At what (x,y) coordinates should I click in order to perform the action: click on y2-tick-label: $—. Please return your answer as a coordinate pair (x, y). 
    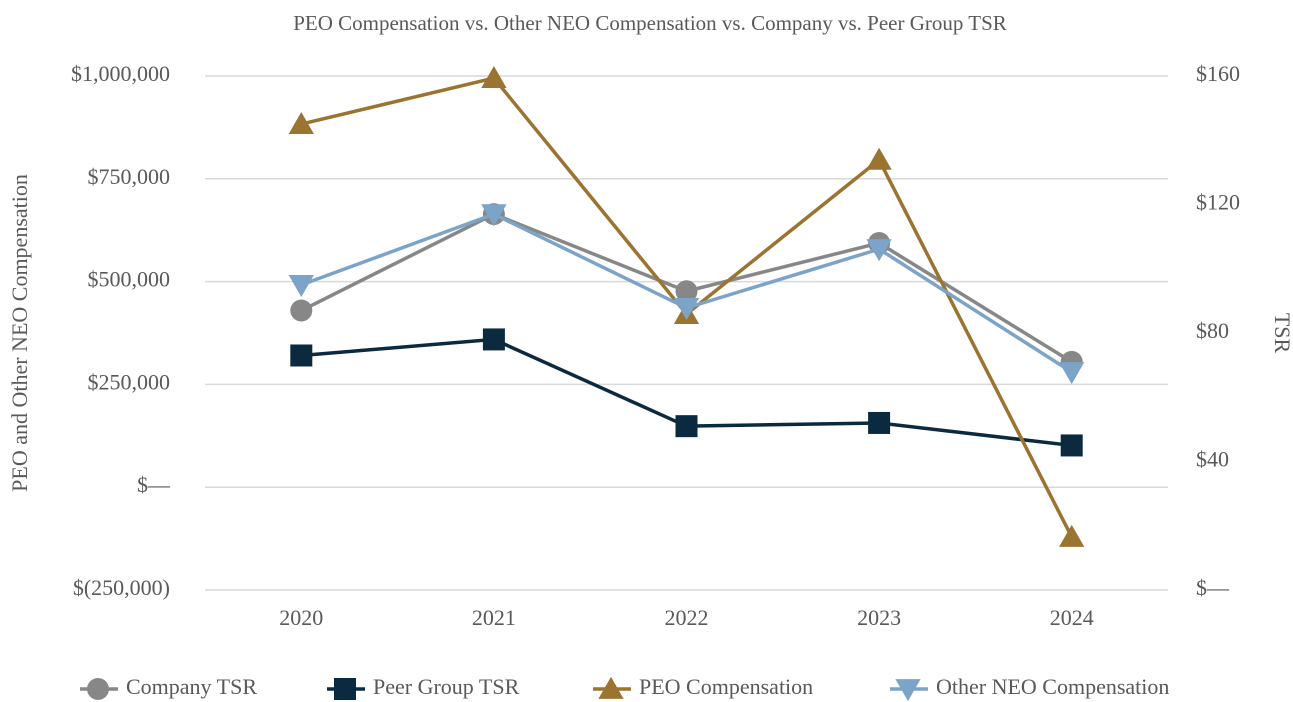
    Looking at the image, I should click on (1213, 587).